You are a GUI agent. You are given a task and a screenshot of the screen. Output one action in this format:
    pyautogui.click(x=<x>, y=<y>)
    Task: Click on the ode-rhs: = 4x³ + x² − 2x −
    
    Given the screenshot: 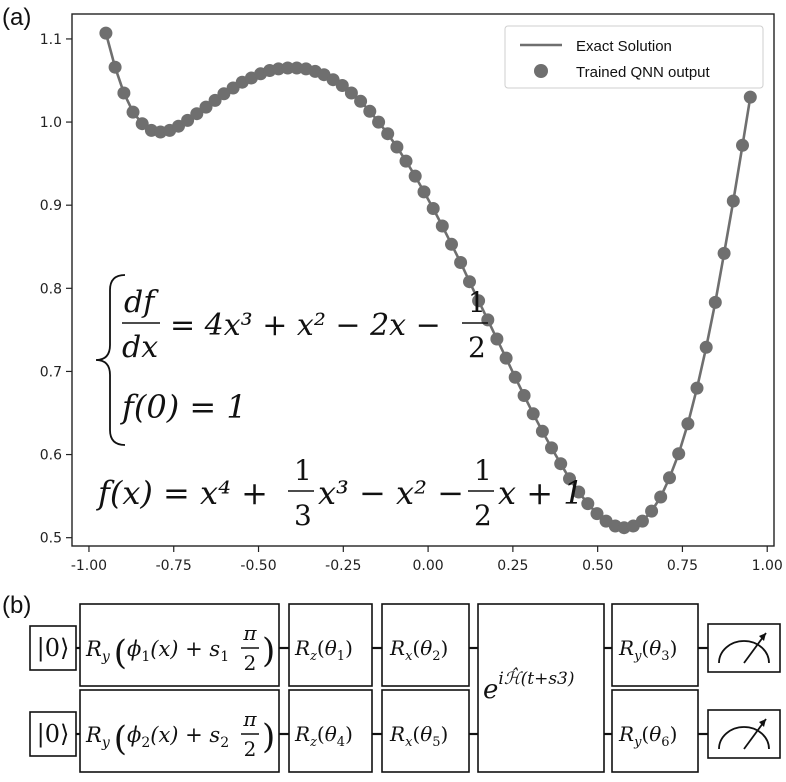 What is the action you would take?
    pyautogui.click(x=305, y=325)
    